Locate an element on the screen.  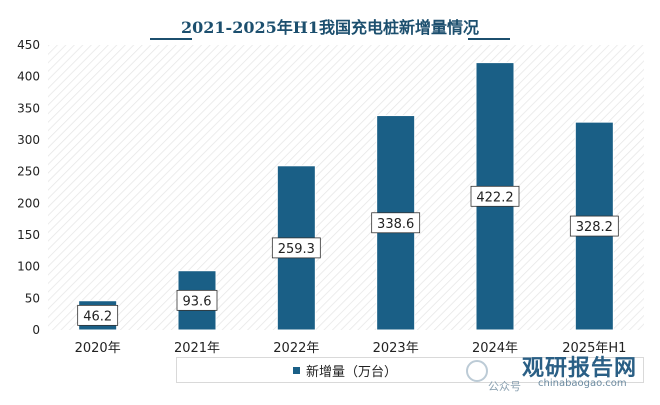
x-tick-label: 2021年 is located at coordinates (197, 348).